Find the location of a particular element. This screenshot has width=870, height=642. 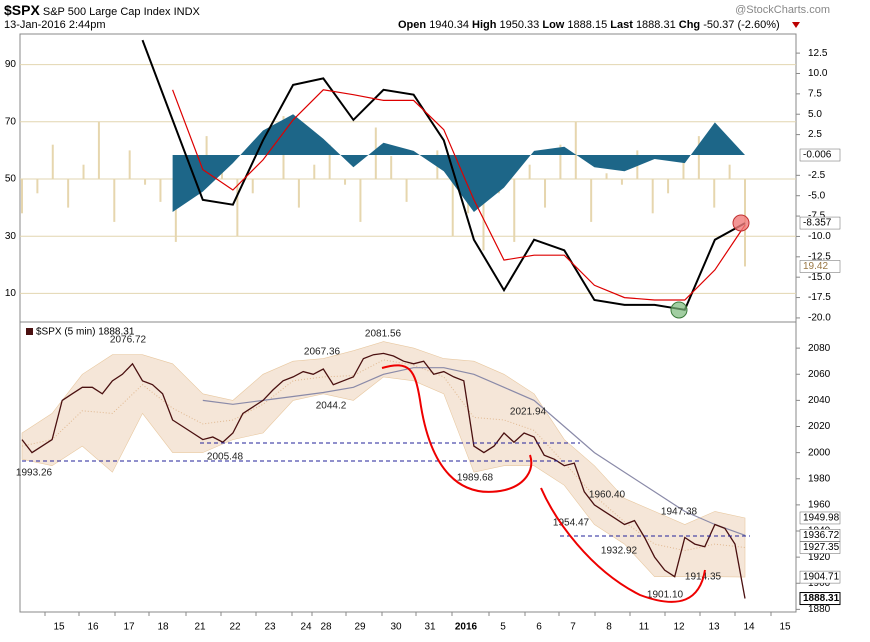

quote-label: High is located at coordinates (484, 25).